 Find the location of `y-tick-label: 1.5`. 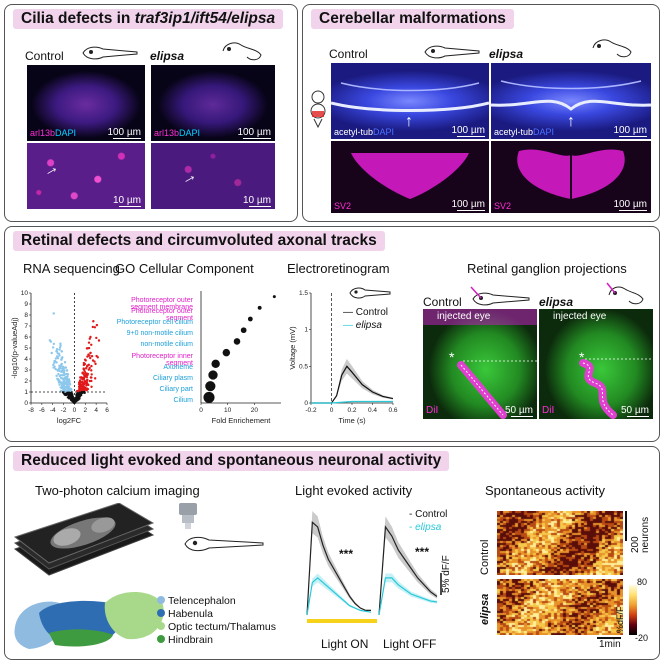

y-tick-label: 1.5 is located at coordinates (303, 293).